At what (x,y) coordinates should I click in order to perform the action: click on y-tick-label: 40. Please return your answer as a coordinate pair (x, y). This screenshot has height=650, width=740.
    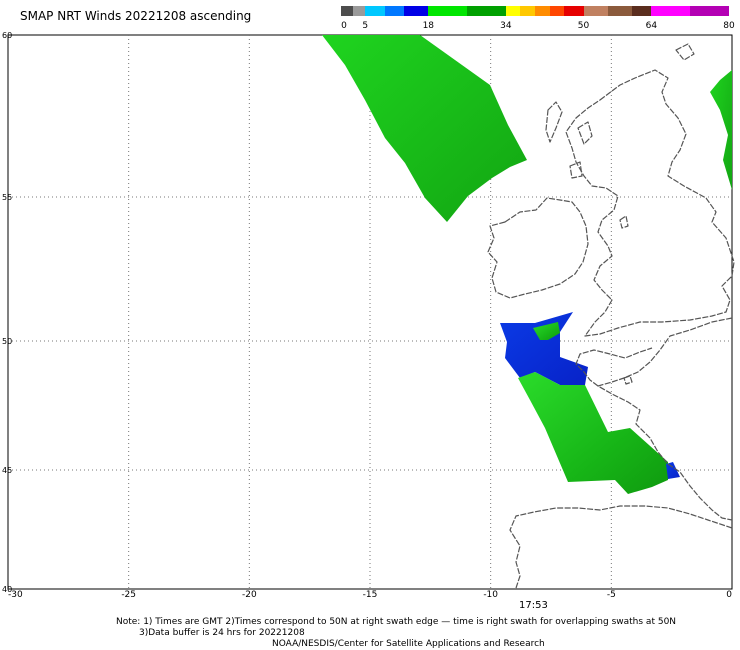
    Looking at the image, I should click on (7, 589).